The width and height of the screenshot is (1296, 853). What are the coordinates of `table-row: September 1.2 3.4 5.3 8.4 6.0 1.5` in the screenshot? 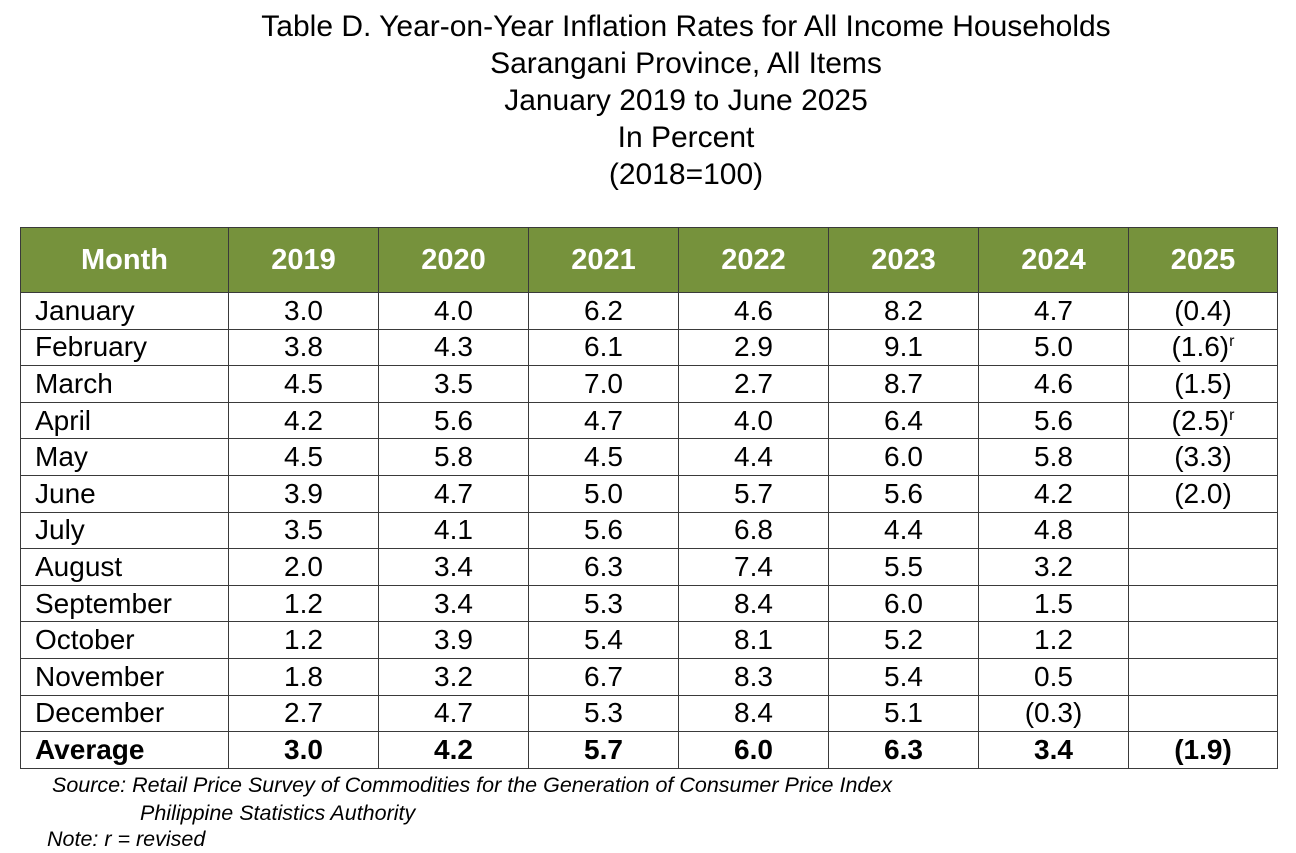 It's located at (649, 603).